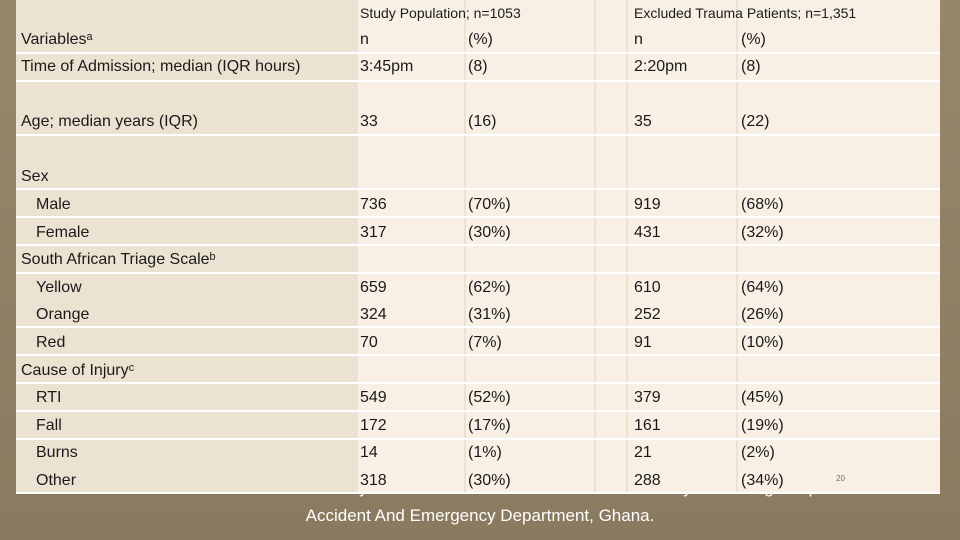 The width and height of the screenshot is (960, 540). What do you see at coordinates (369, 342) in the screenshot?
I see `cell-study-n: 70` at bounding box center [369, 342].